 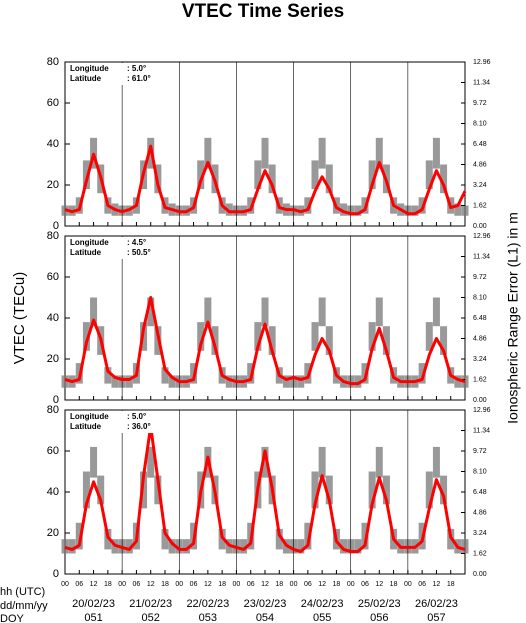 What do you see at coordinates (322, 617) in the screenshot?
I see `doy-label: 055` at bounding box center [322, 617].